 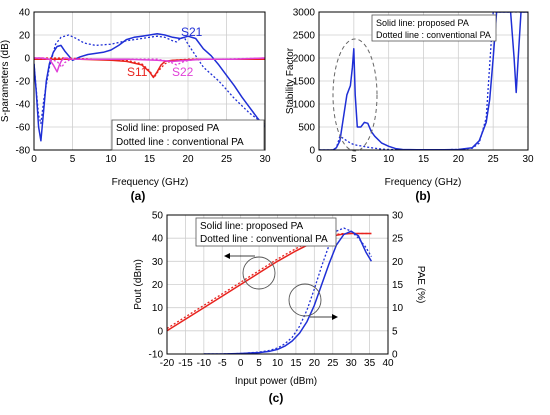 I want to click on y-tick-label: 1500, so click(x=304, y=82).